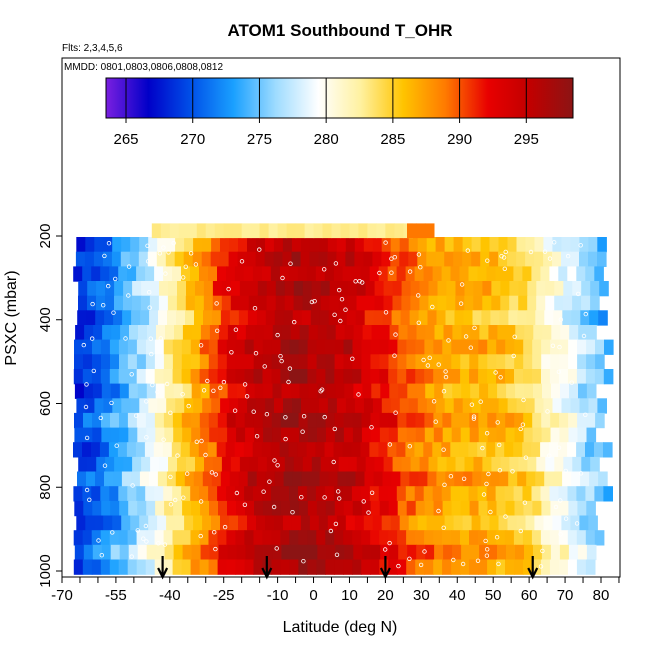 This screenshot has width=650, height=650. Describe the element at coordinates (92, 48) in the screenshot. I see `flights-label: Flts: 2,3,4,5,6` at that location.